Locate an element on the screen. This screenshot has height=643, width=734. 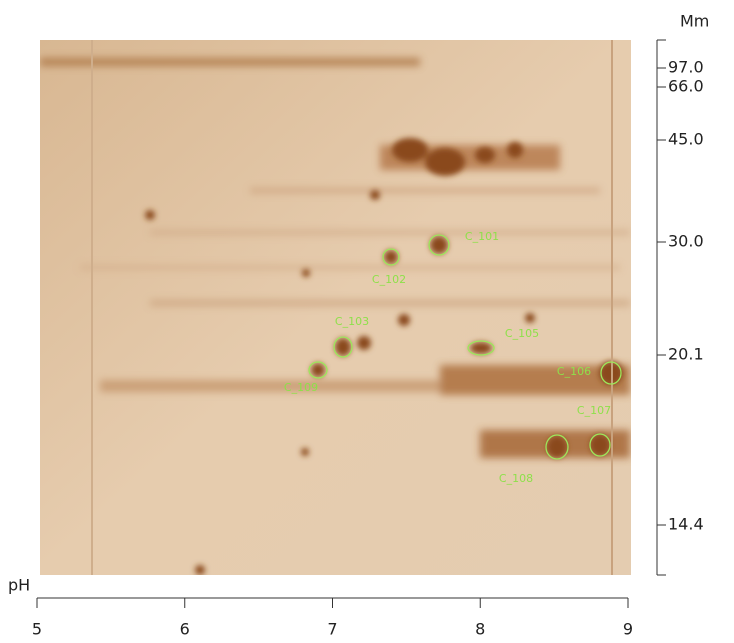
y-tick-label: 45.0 is located at coordinates (686, 139).